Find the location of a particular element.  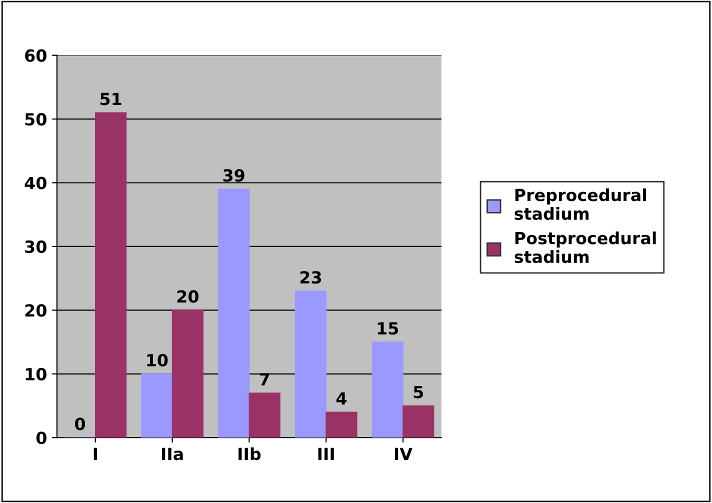

y-tick-label: 10 is located at coordinates (36, 374).